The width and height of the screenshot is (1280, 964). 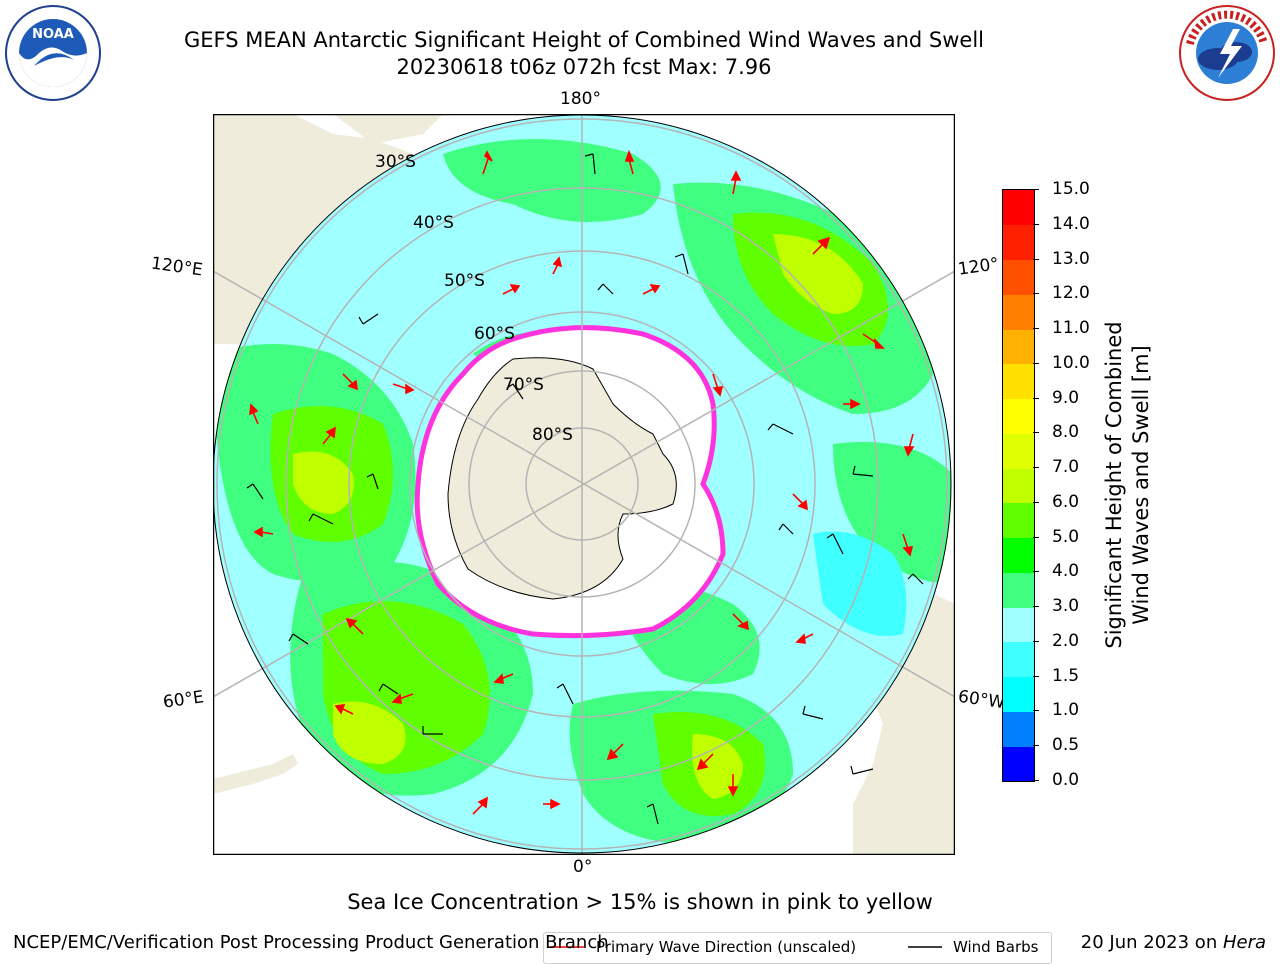 What do you see at coordinates (1066, 640) in the screenshot?
I see `colorbar-tick-label: 2.0` at bounding box center [1066, 640].